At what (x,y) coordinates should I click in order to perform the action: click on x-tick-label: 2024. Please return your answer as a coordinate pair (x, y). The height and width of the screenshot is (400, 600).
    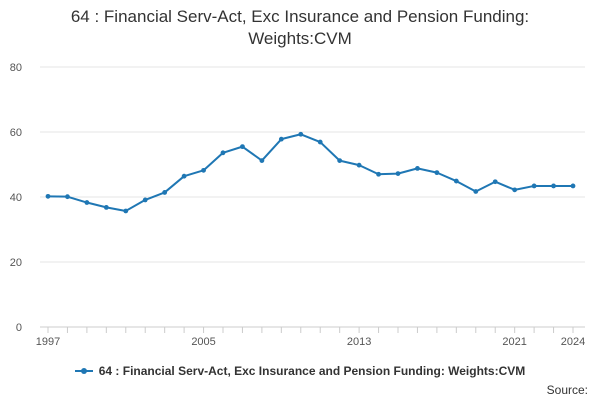
    Looking at the image, I should click on (573, 342).